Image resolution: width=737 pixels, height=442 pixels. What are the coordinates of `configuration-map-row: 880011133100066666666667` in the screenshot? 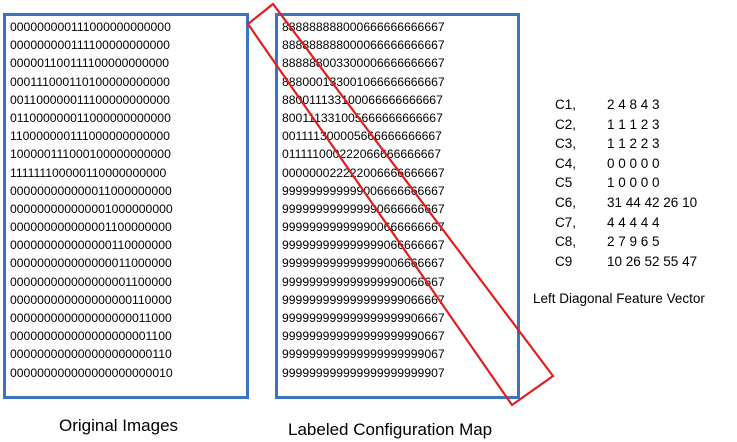 It's located at (362, 99).